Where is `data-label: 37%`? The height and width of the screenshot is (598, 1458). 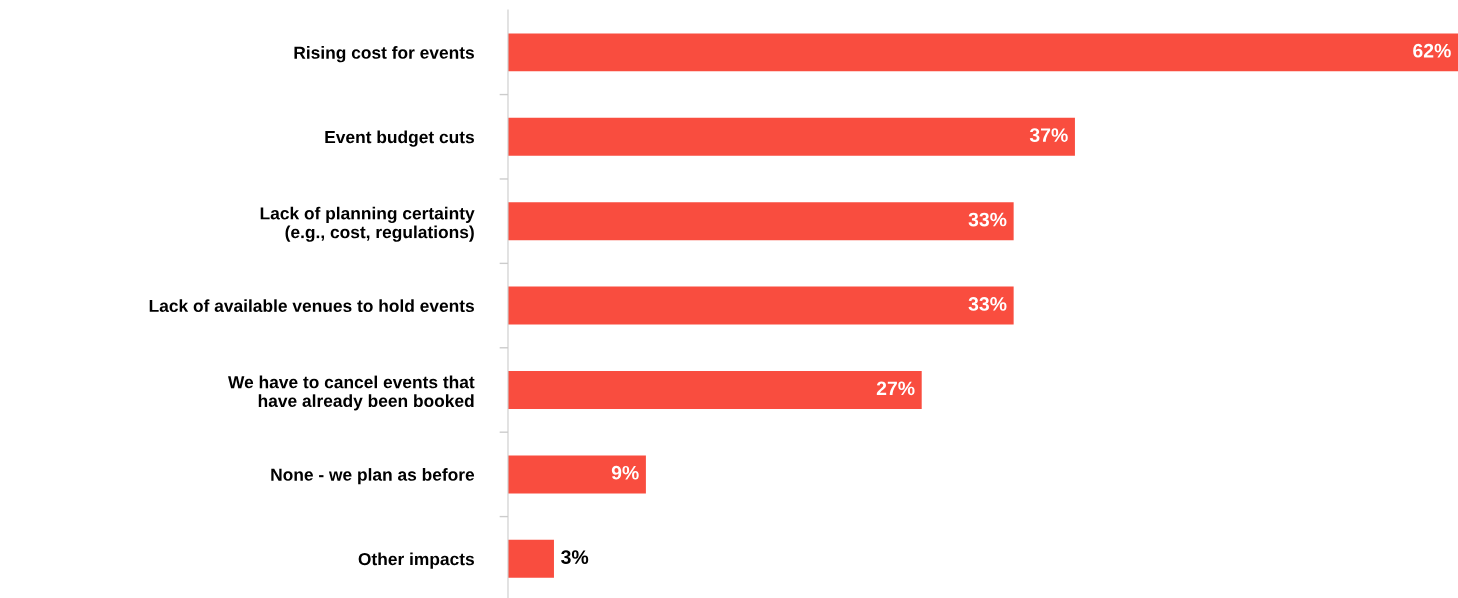 data-label: 37% is located at coordinates (1048, 135).